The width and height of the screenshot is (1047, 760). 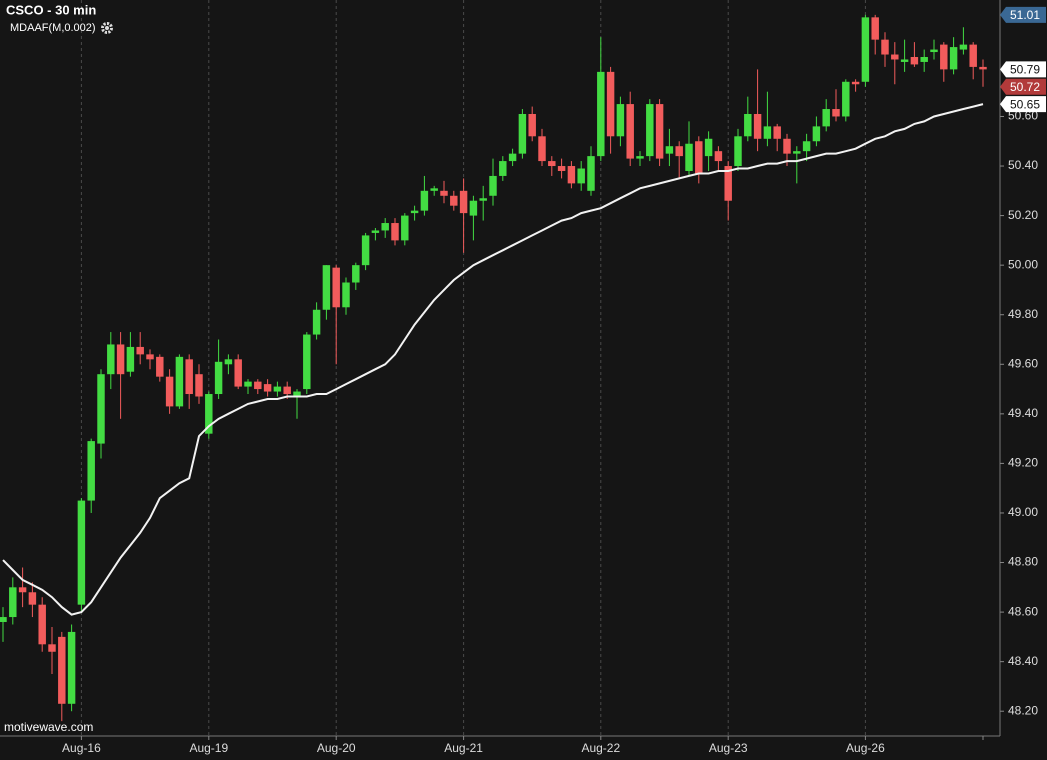 I want to click on settings-icon, so click(x=107, y=28).